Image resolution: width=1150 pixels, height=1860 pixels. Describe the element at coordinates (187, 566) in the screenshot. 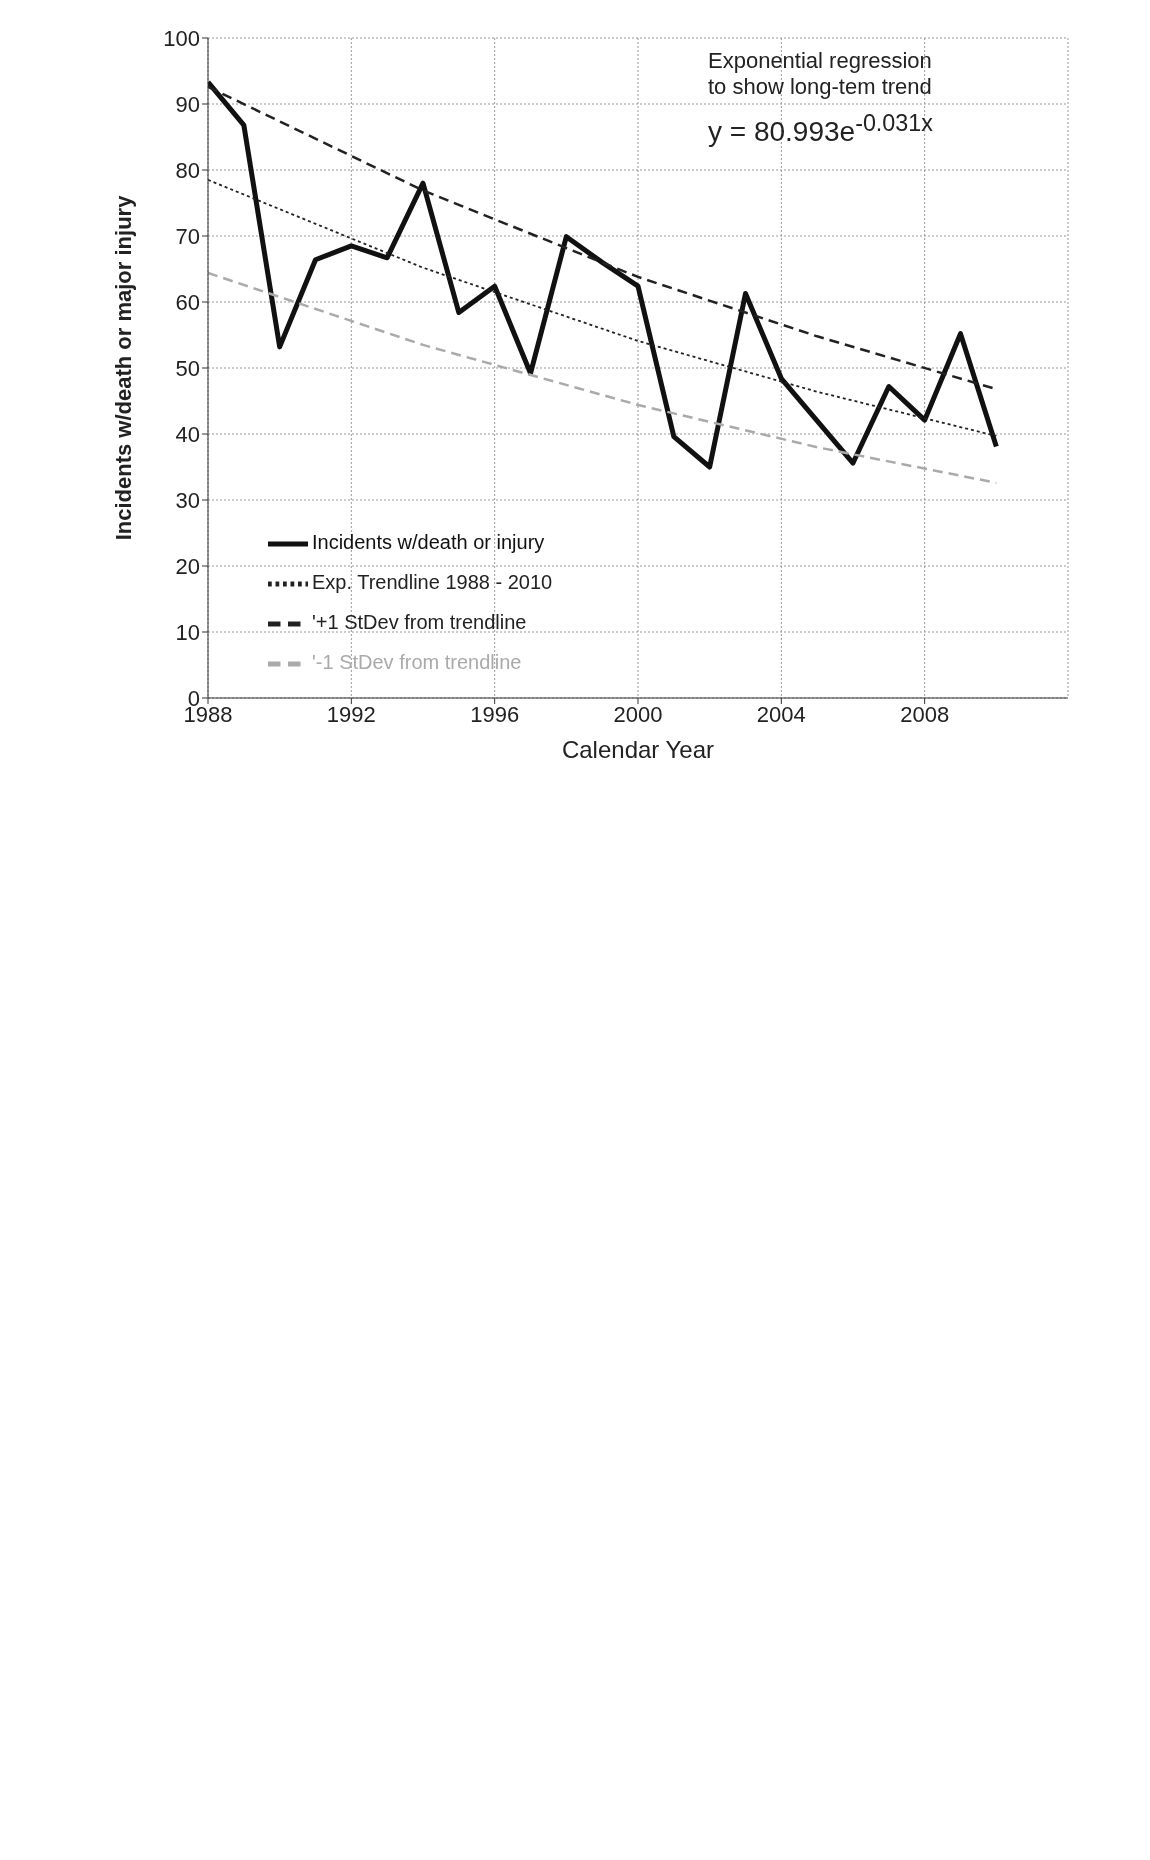

I see `y-tick-label: 20` at that location.